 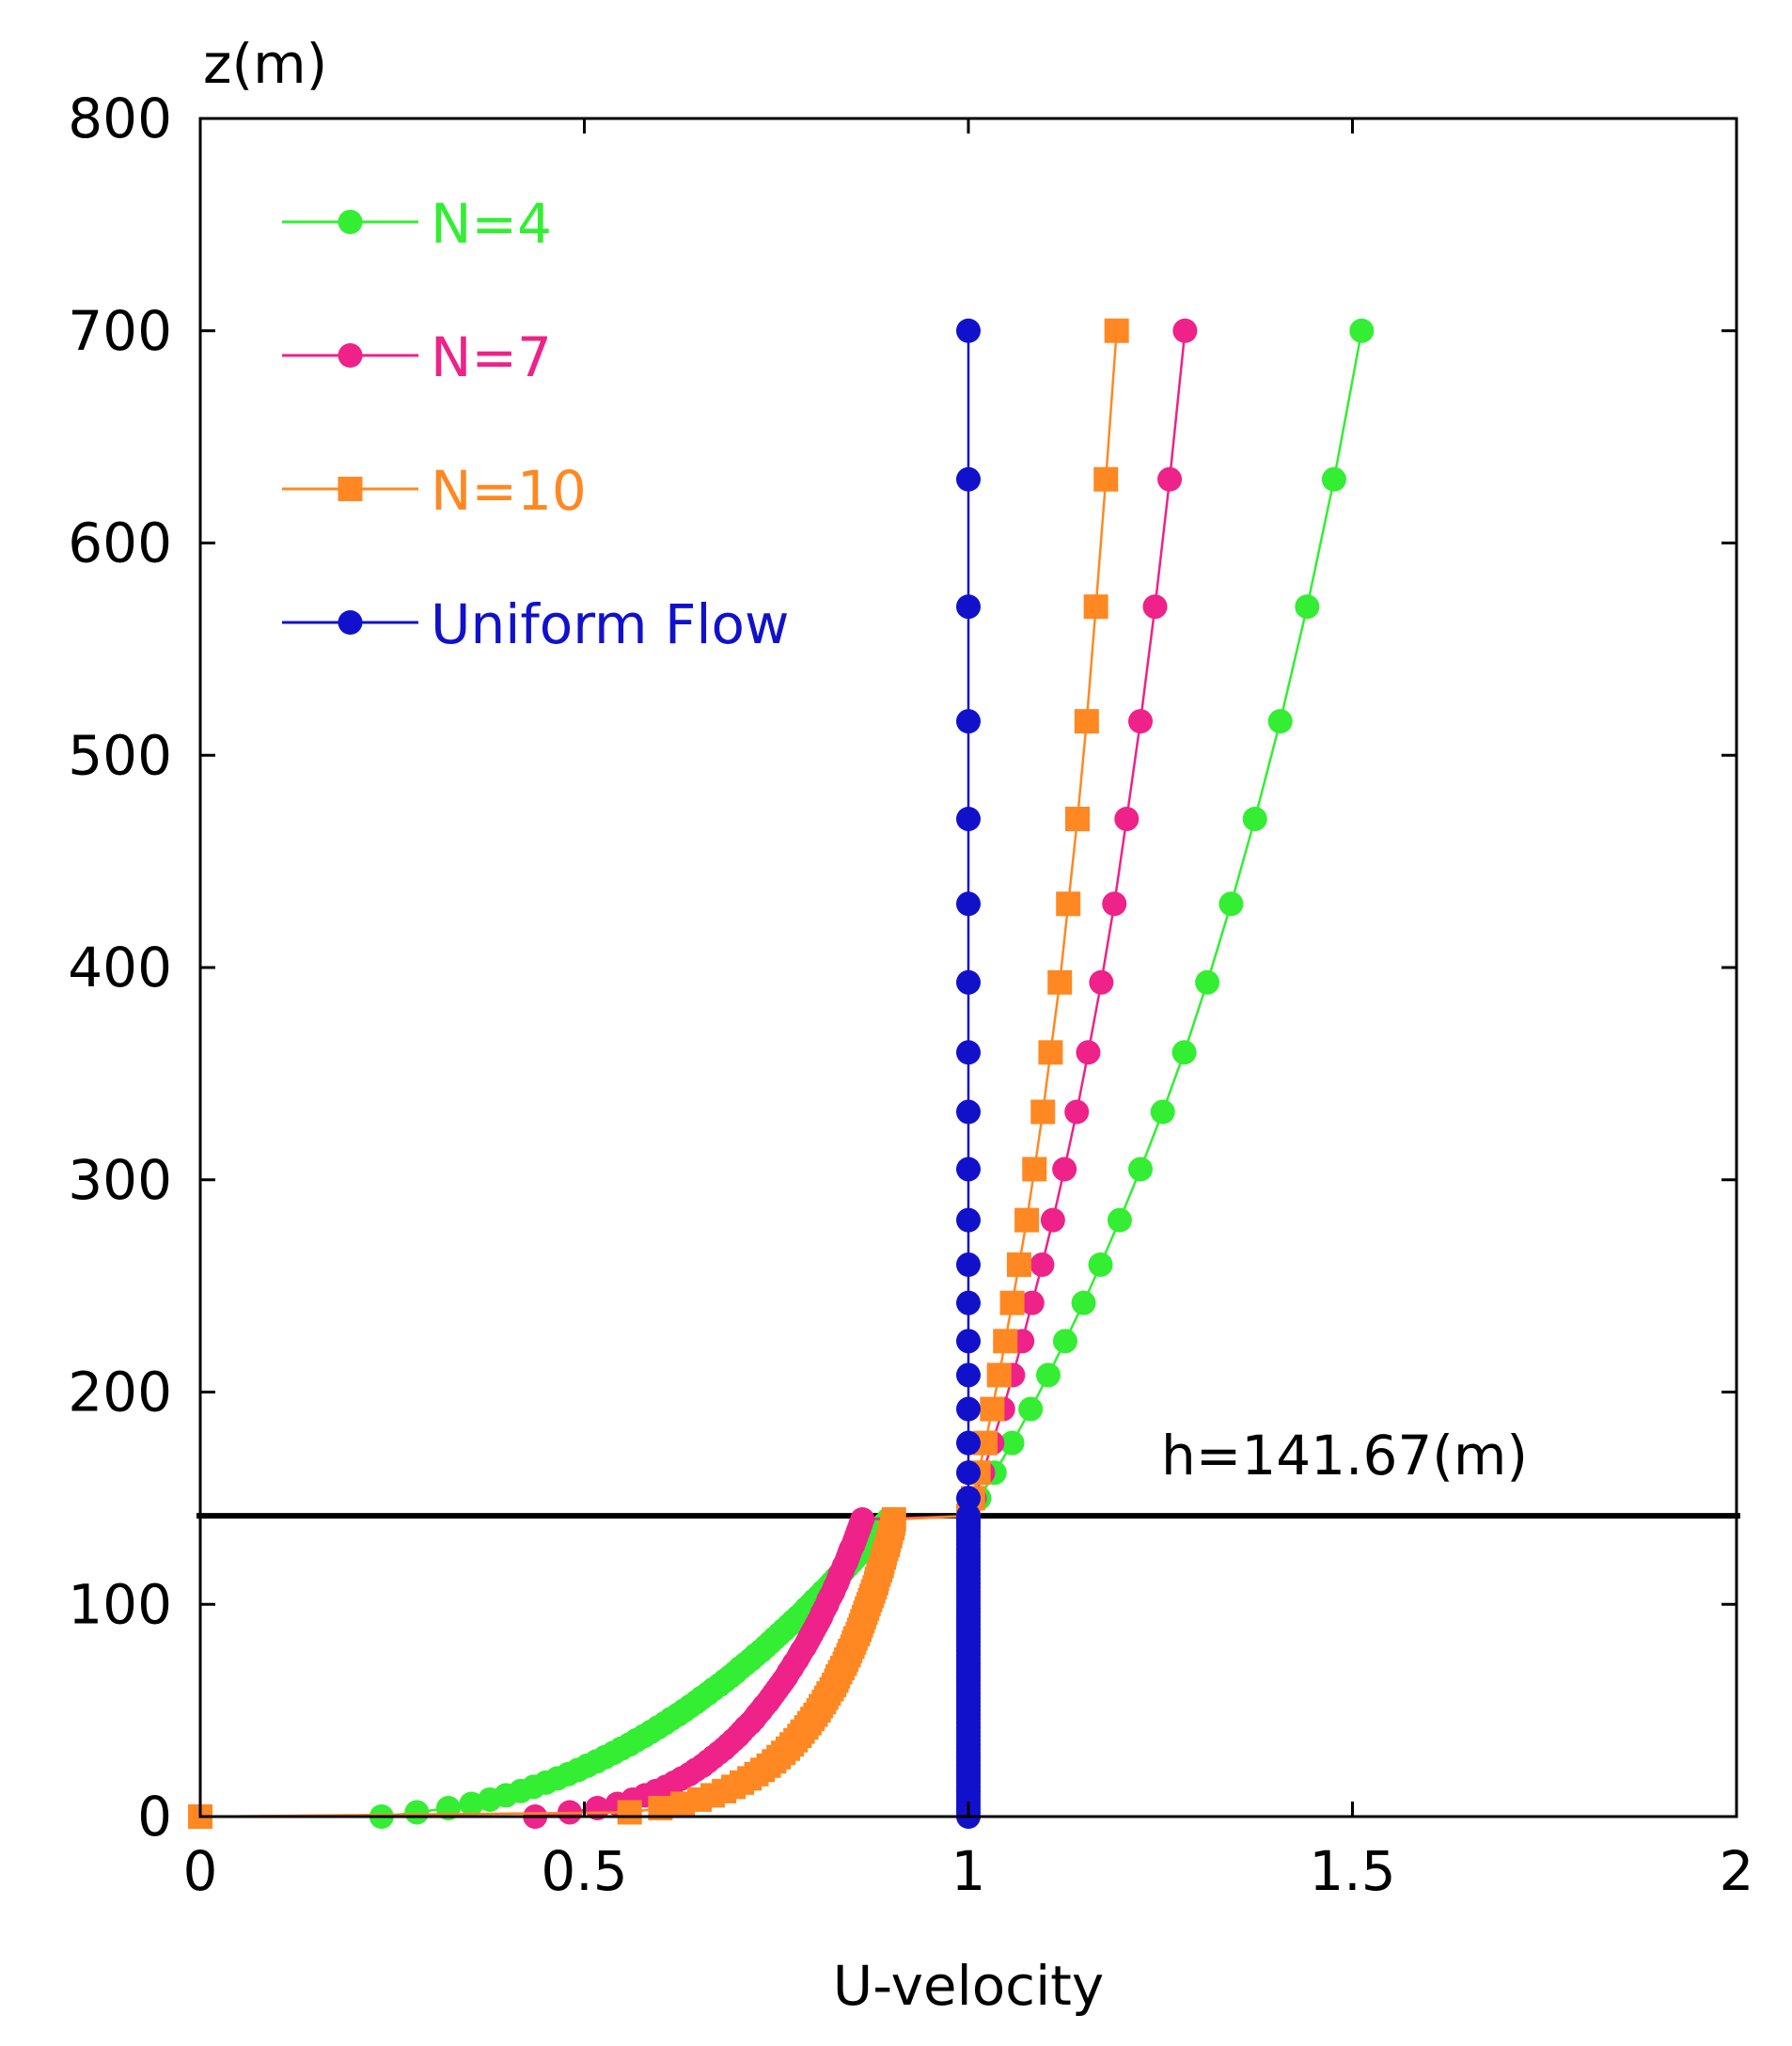 What do you see at coordinates (120, 1392) in the screenshot?
I see `y-tick-label: 200` at bounding box center [120, 1392].